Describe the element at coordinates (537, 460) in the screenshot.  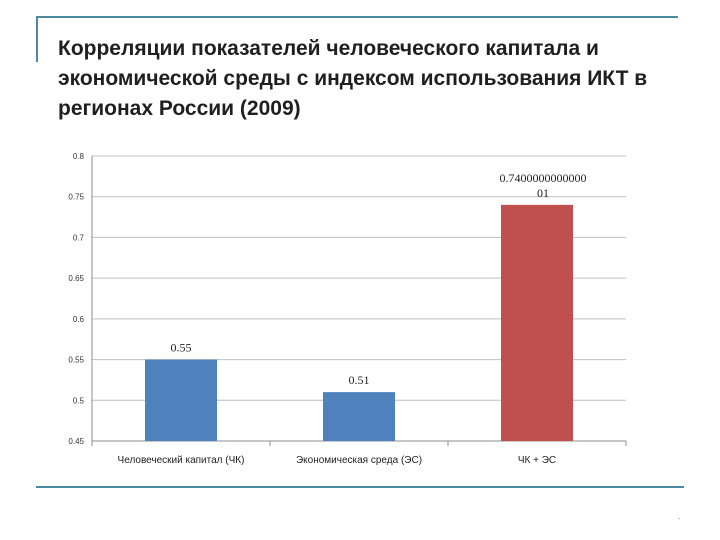
I see `x-category-label: ЧК + ЭС` at that location.